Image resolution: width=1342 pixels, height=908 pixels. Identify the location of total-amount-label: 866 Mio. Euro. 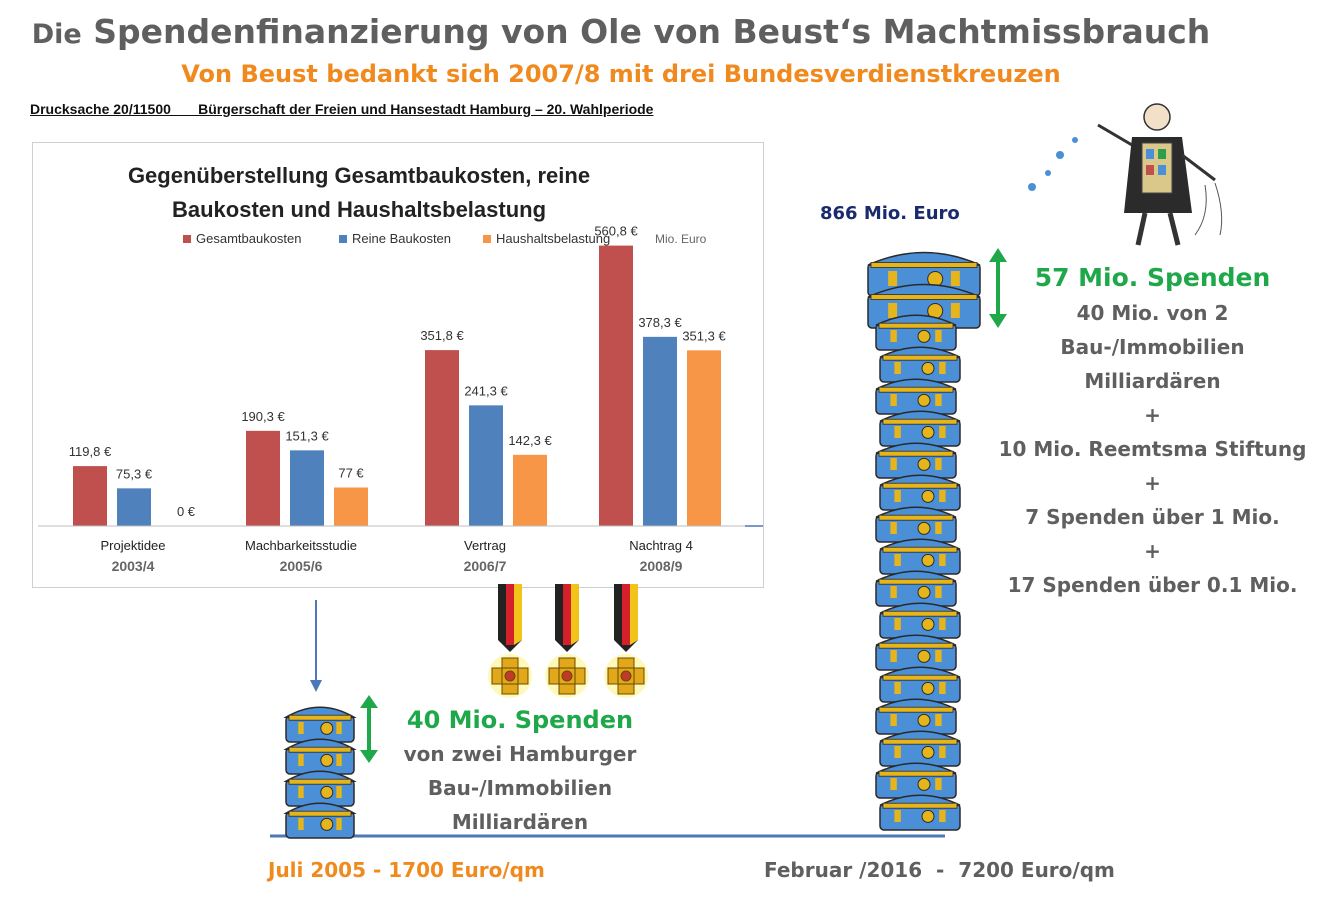
(890, 213).